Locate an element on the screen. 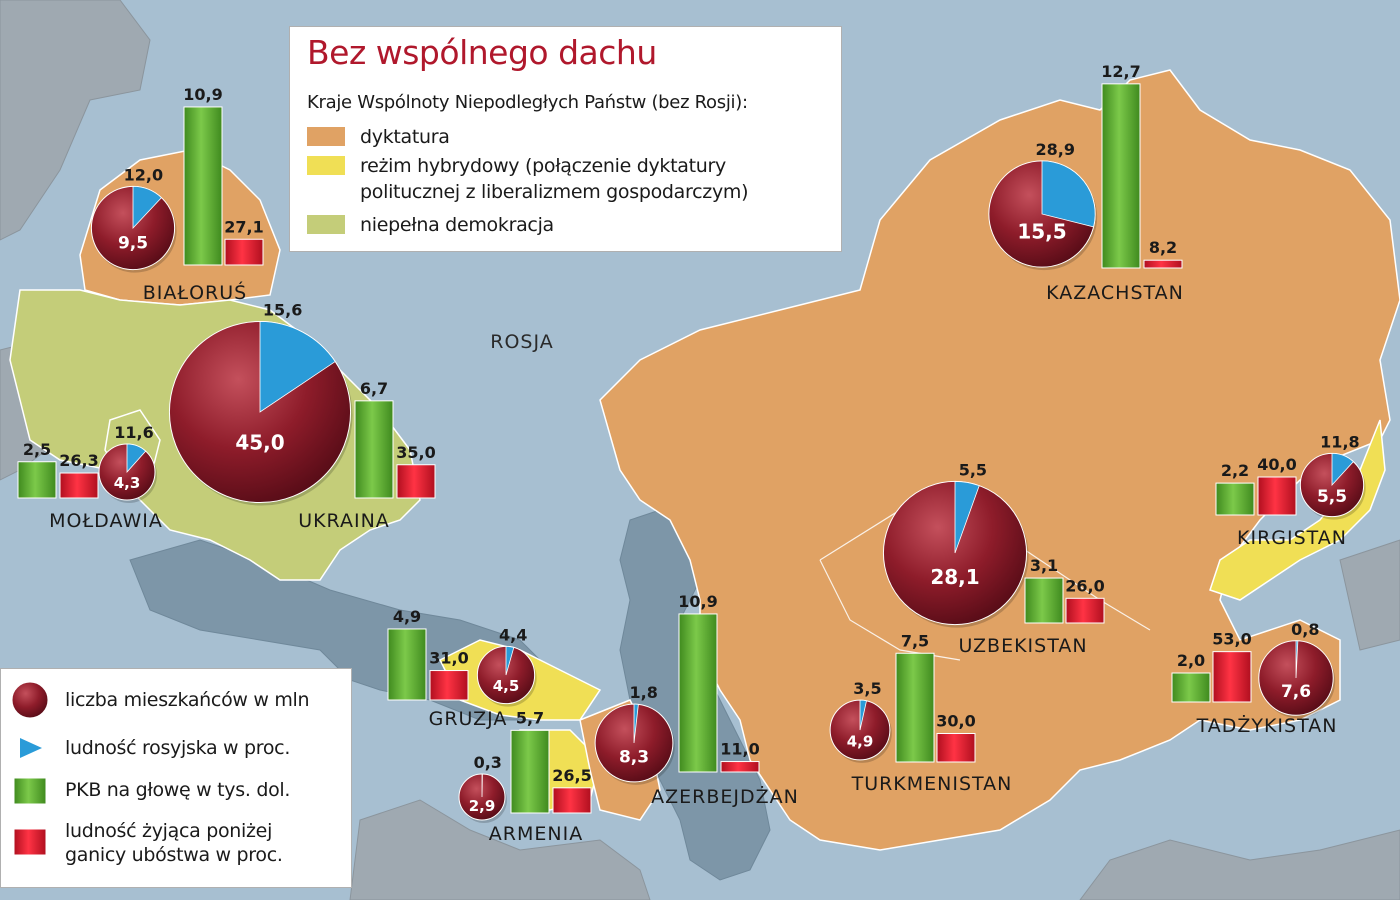  legend-item-dictatorship: dyktatura is located at coordinates (378, 137).